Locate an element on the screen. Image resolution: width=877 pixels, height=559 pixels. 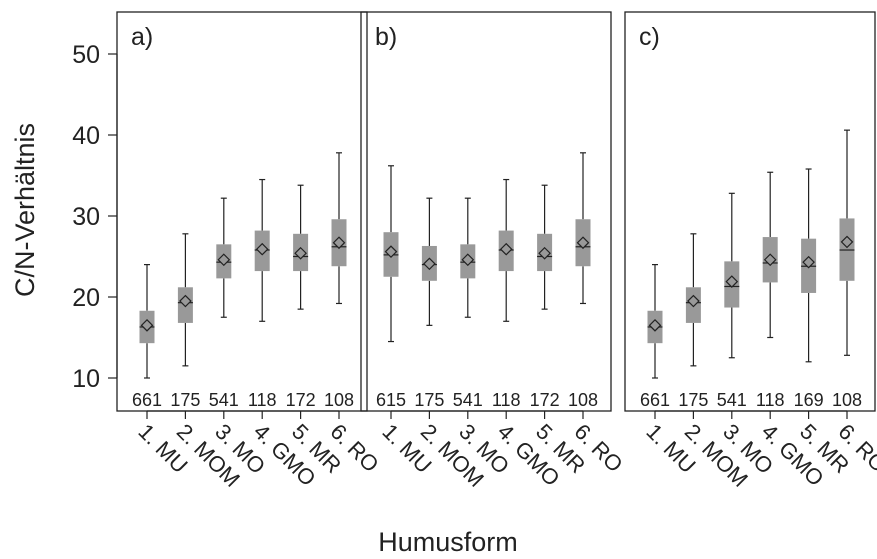
y-tick-label: 20 is located at coordinates (86, 298).